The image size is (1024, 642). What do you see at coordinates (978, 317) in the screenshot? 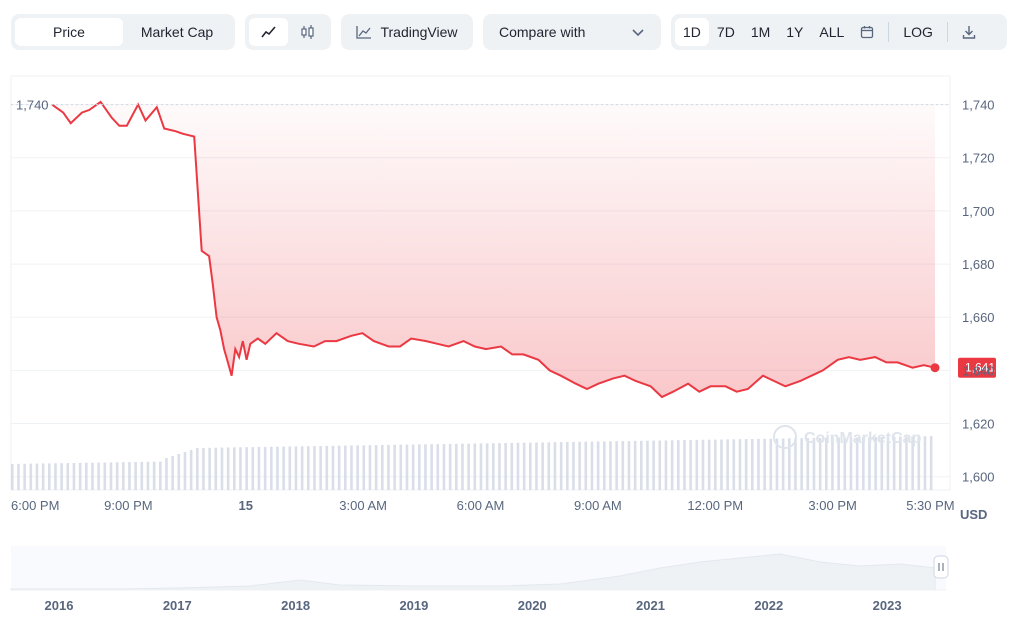
I see `y-tick-label: 1,660` at bounding box center [978, 317].